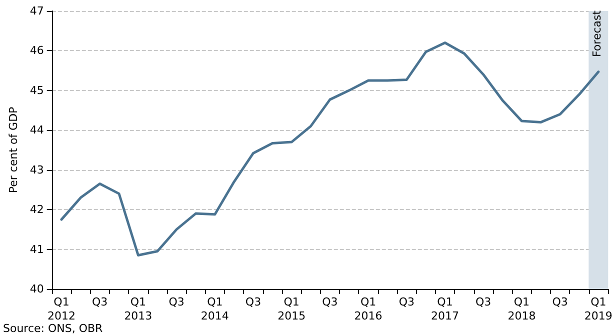 Image resolution: width=616 pixels, height=336 pixels. What do you see at coordinates (37, 51) in the screenshot?
I see `y-tick-label: 46` at bounding box center [37, 51].